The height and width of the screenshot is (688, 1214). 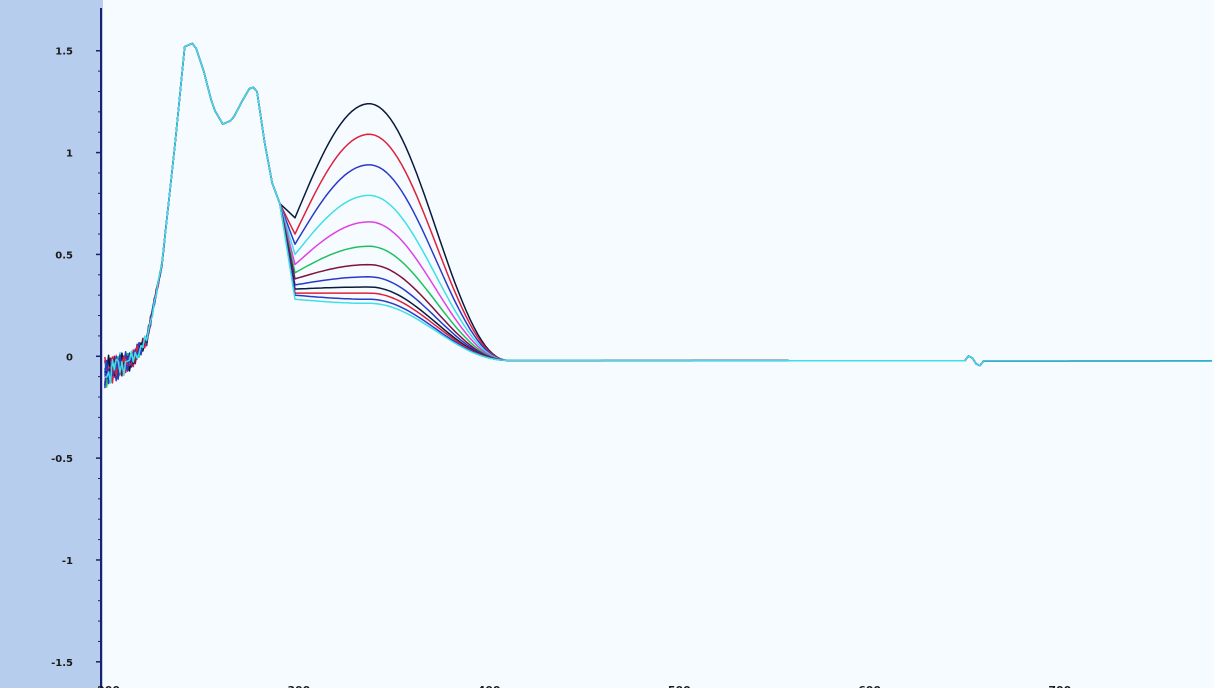 I want to click on y-tick-label: -1.5, so click(x=62, y=663).